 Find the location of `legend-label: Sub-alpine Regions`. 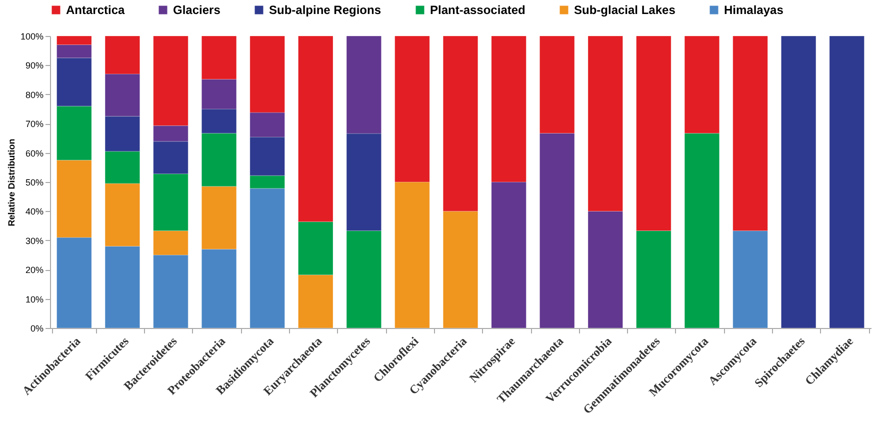

legend-label: Sub-alpine Regions is located at coordinates (325, 10).